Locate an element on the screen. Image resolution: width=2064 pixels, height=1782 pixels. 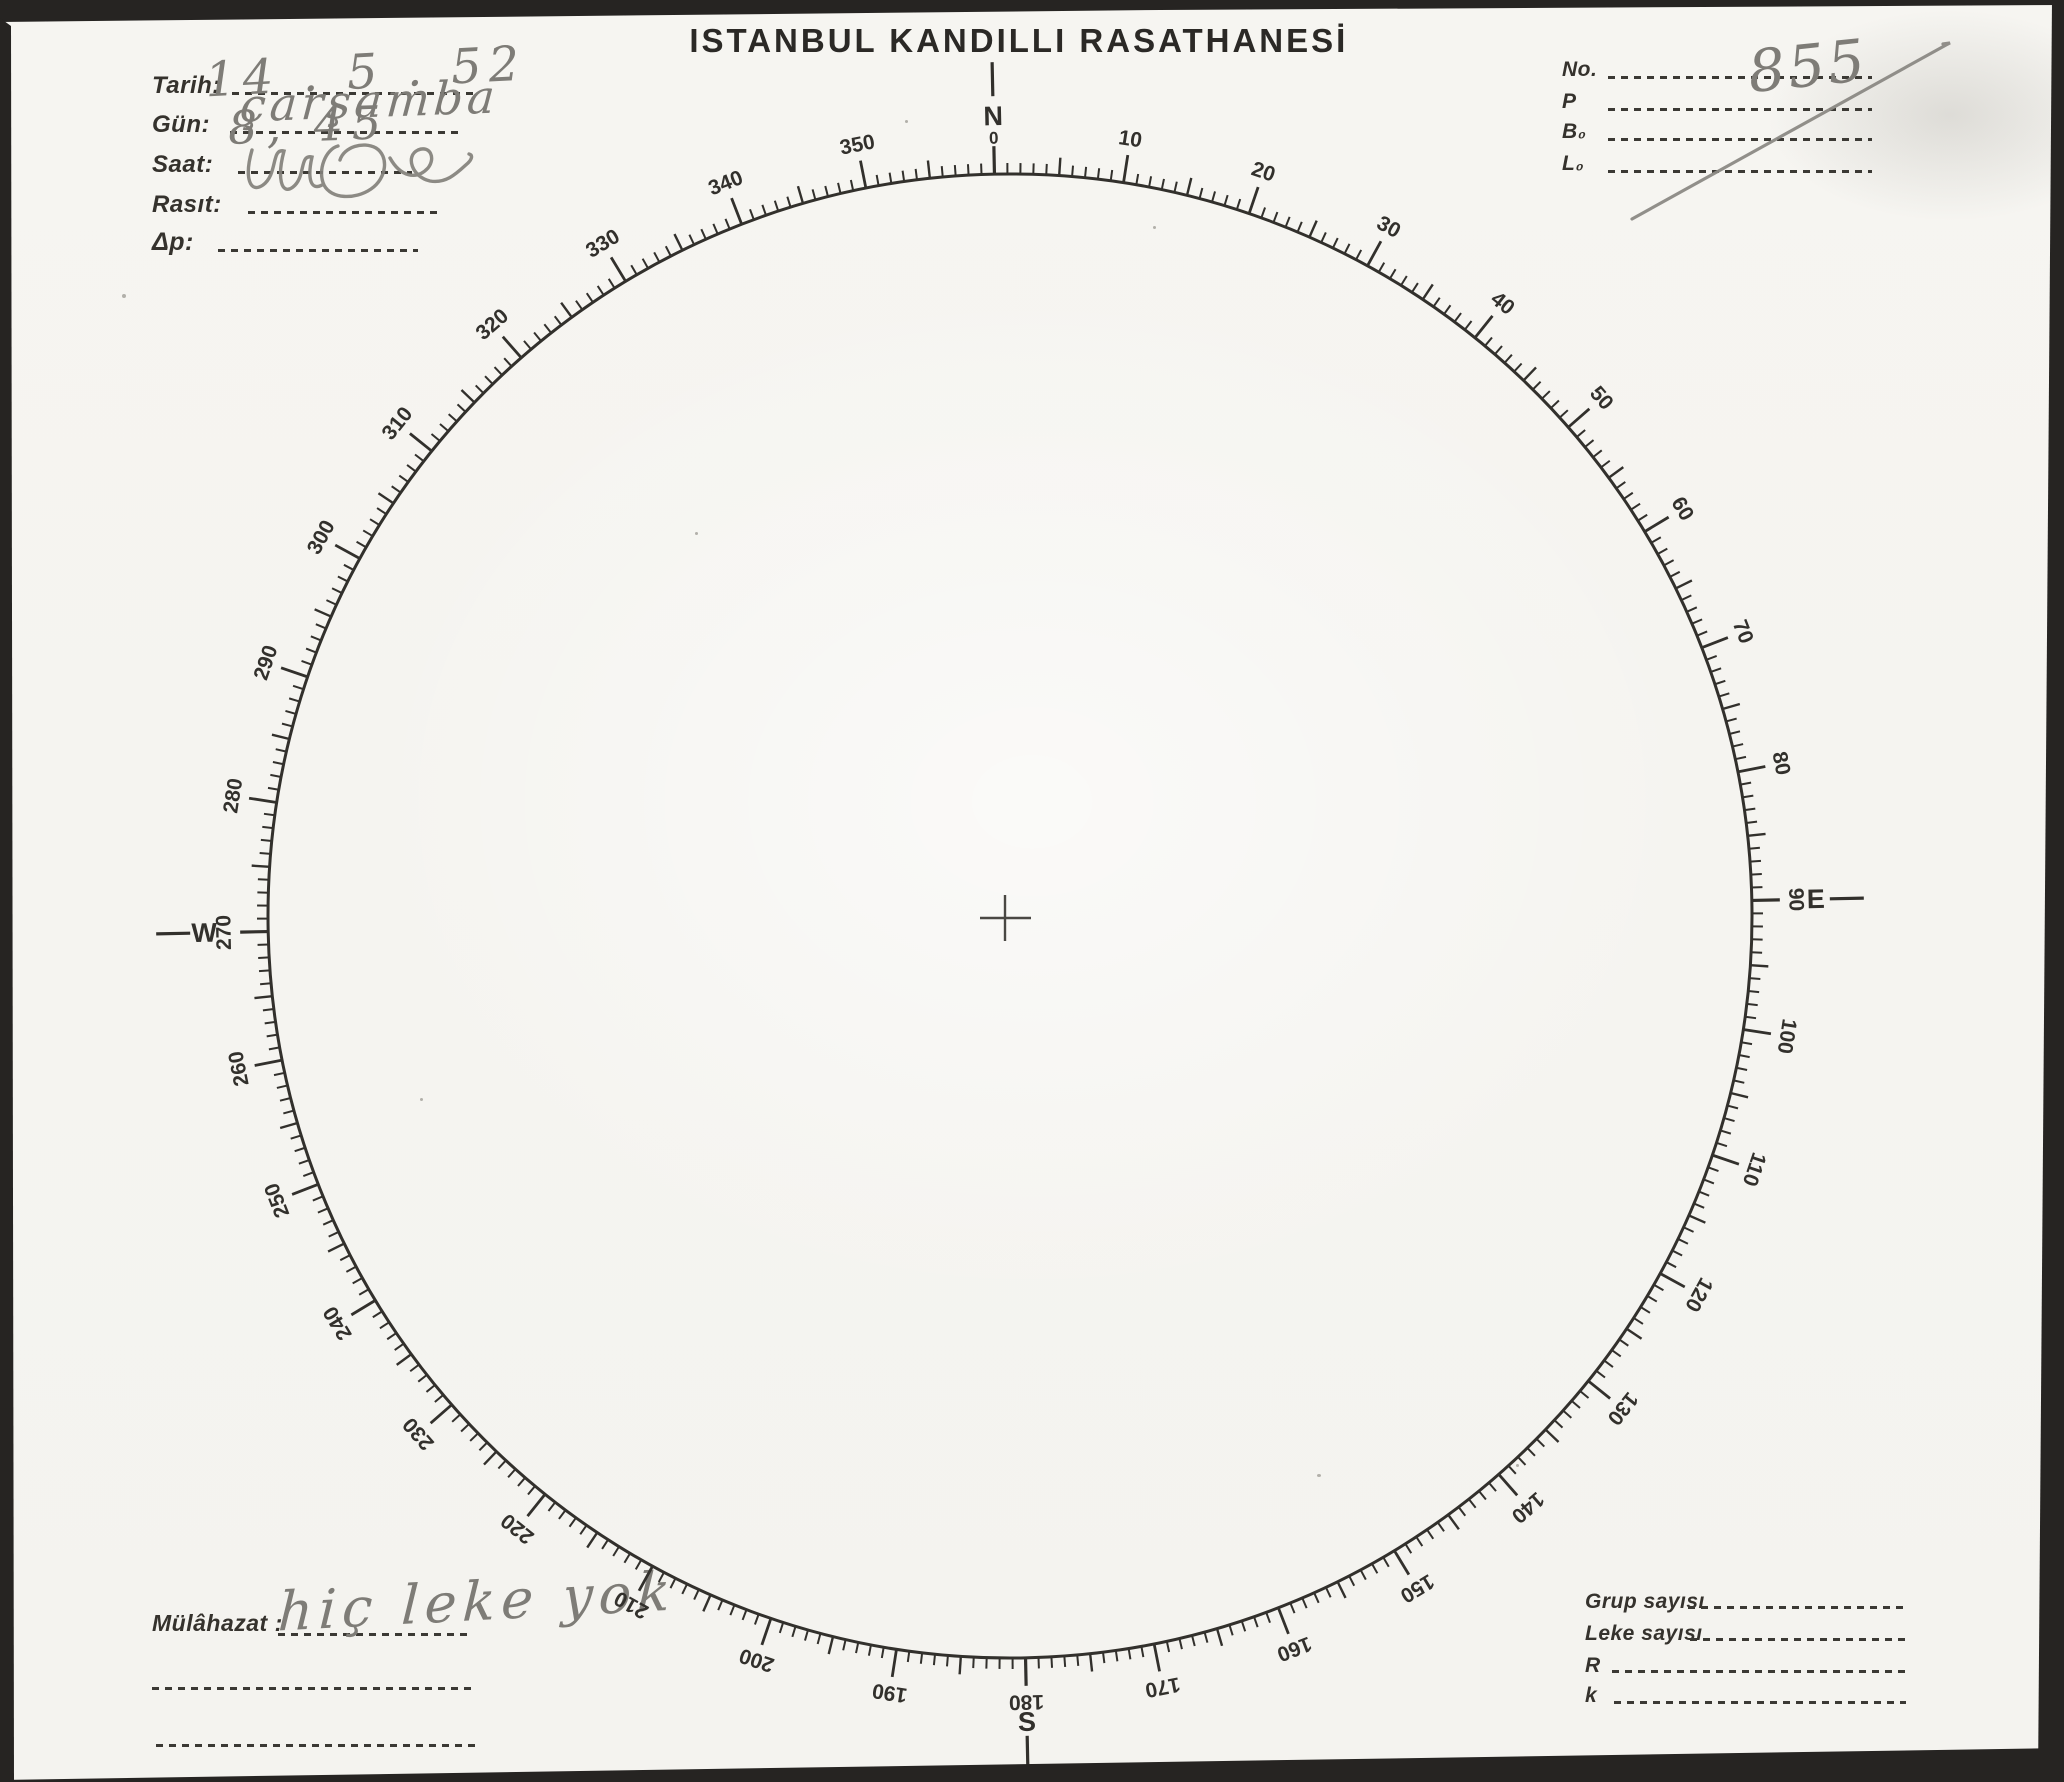
dial-cardinal-e: E is located at coordinates (1816, 899).